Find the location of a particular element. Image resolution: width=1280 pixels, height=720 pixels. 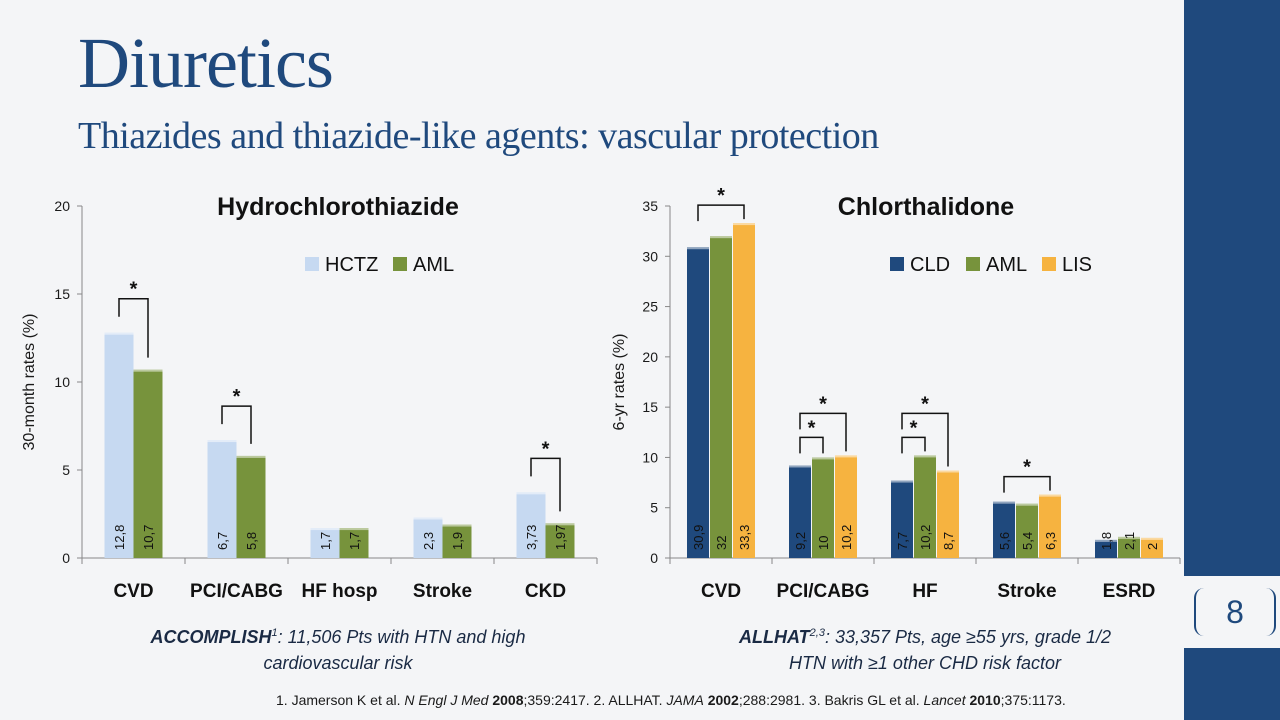

y-axis-label: 6-yr rates (%) is located at coordinates (619, 382).